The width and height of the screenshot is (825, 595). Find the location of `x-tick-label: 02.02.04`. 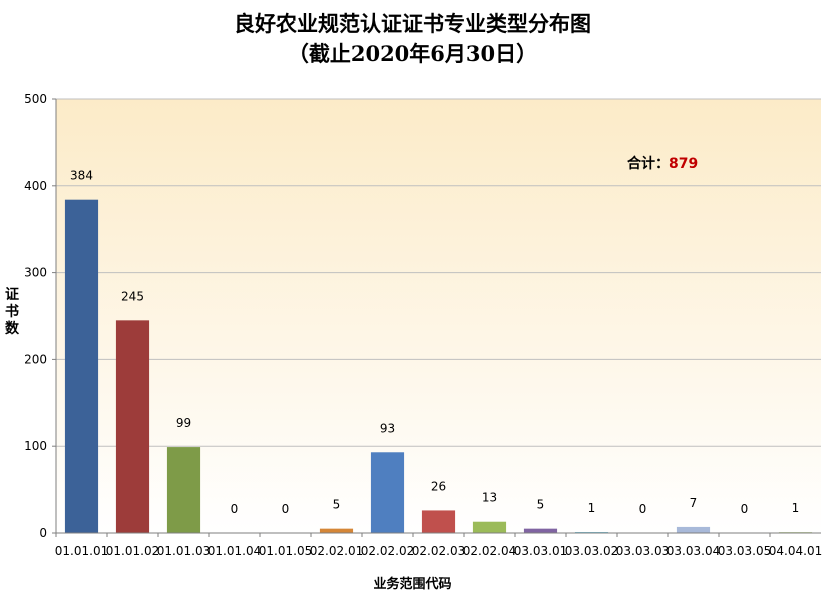

x-tick-label: 02.02.04 is located at coordinates (489, 551).